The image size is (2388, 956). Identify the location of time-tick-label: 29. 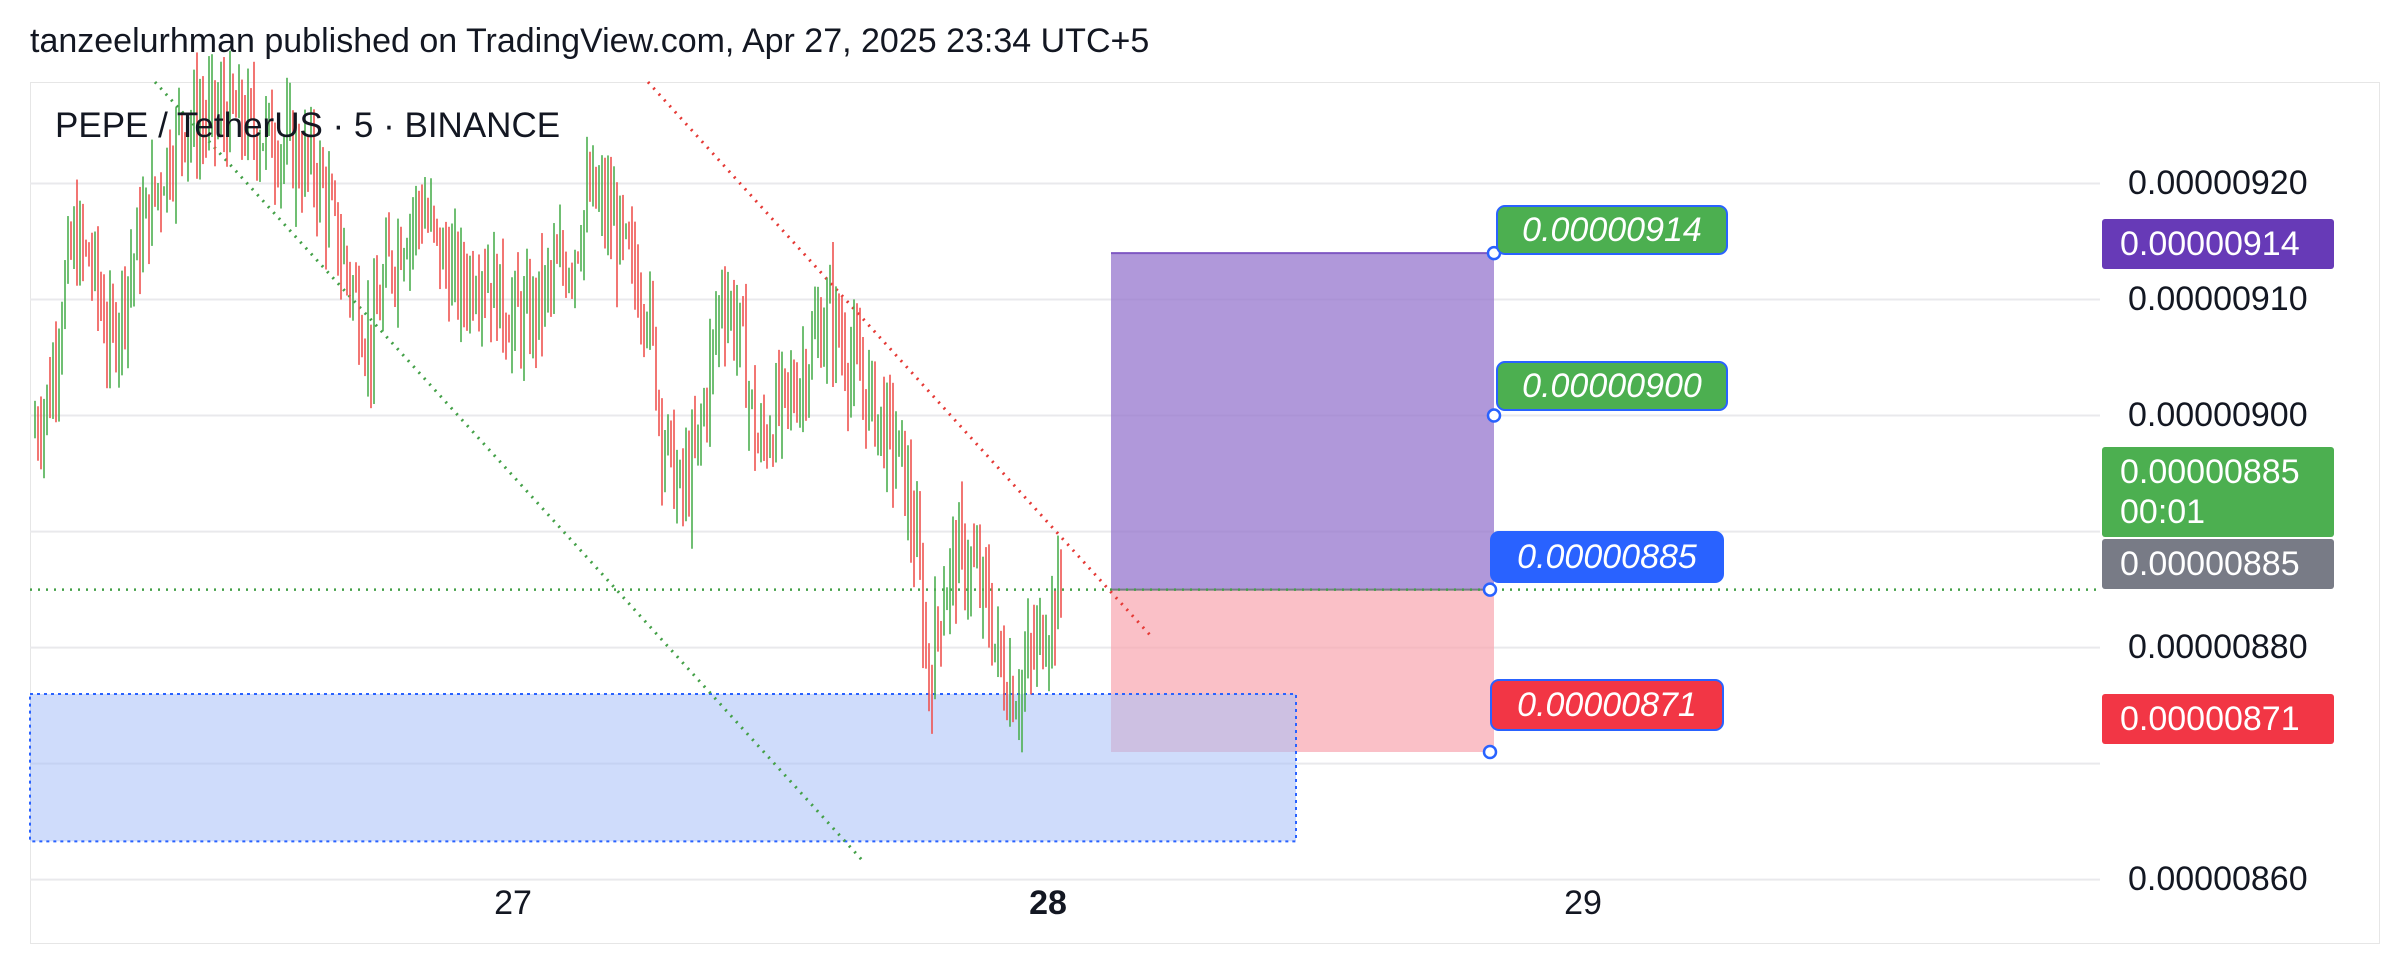
(1583, 903).